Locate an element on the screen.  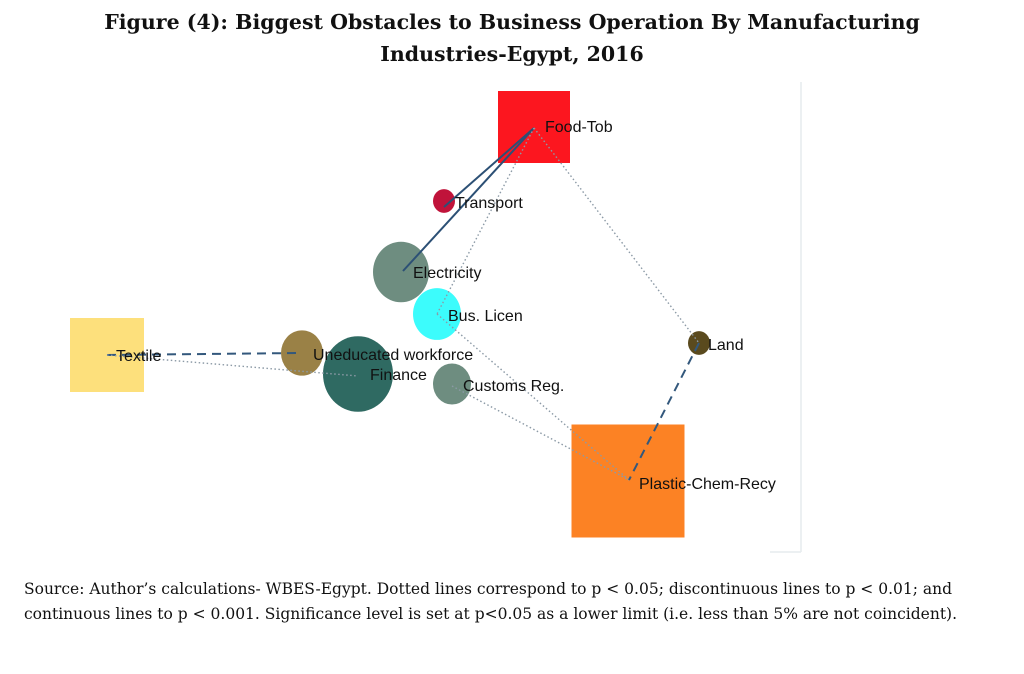
node-transport is located at coordinates (444, 201).